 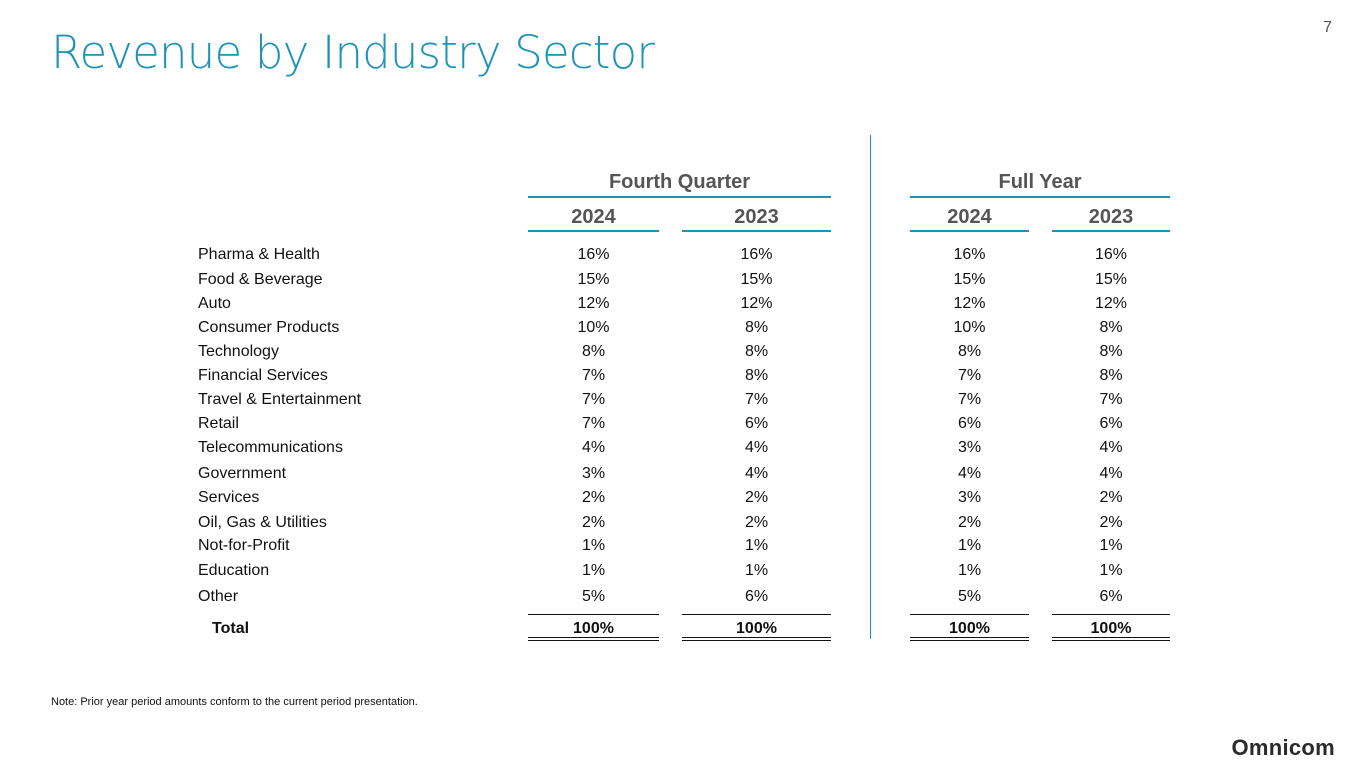 I want to click on row-label: Consumer Products, so click(x=269, y=327).